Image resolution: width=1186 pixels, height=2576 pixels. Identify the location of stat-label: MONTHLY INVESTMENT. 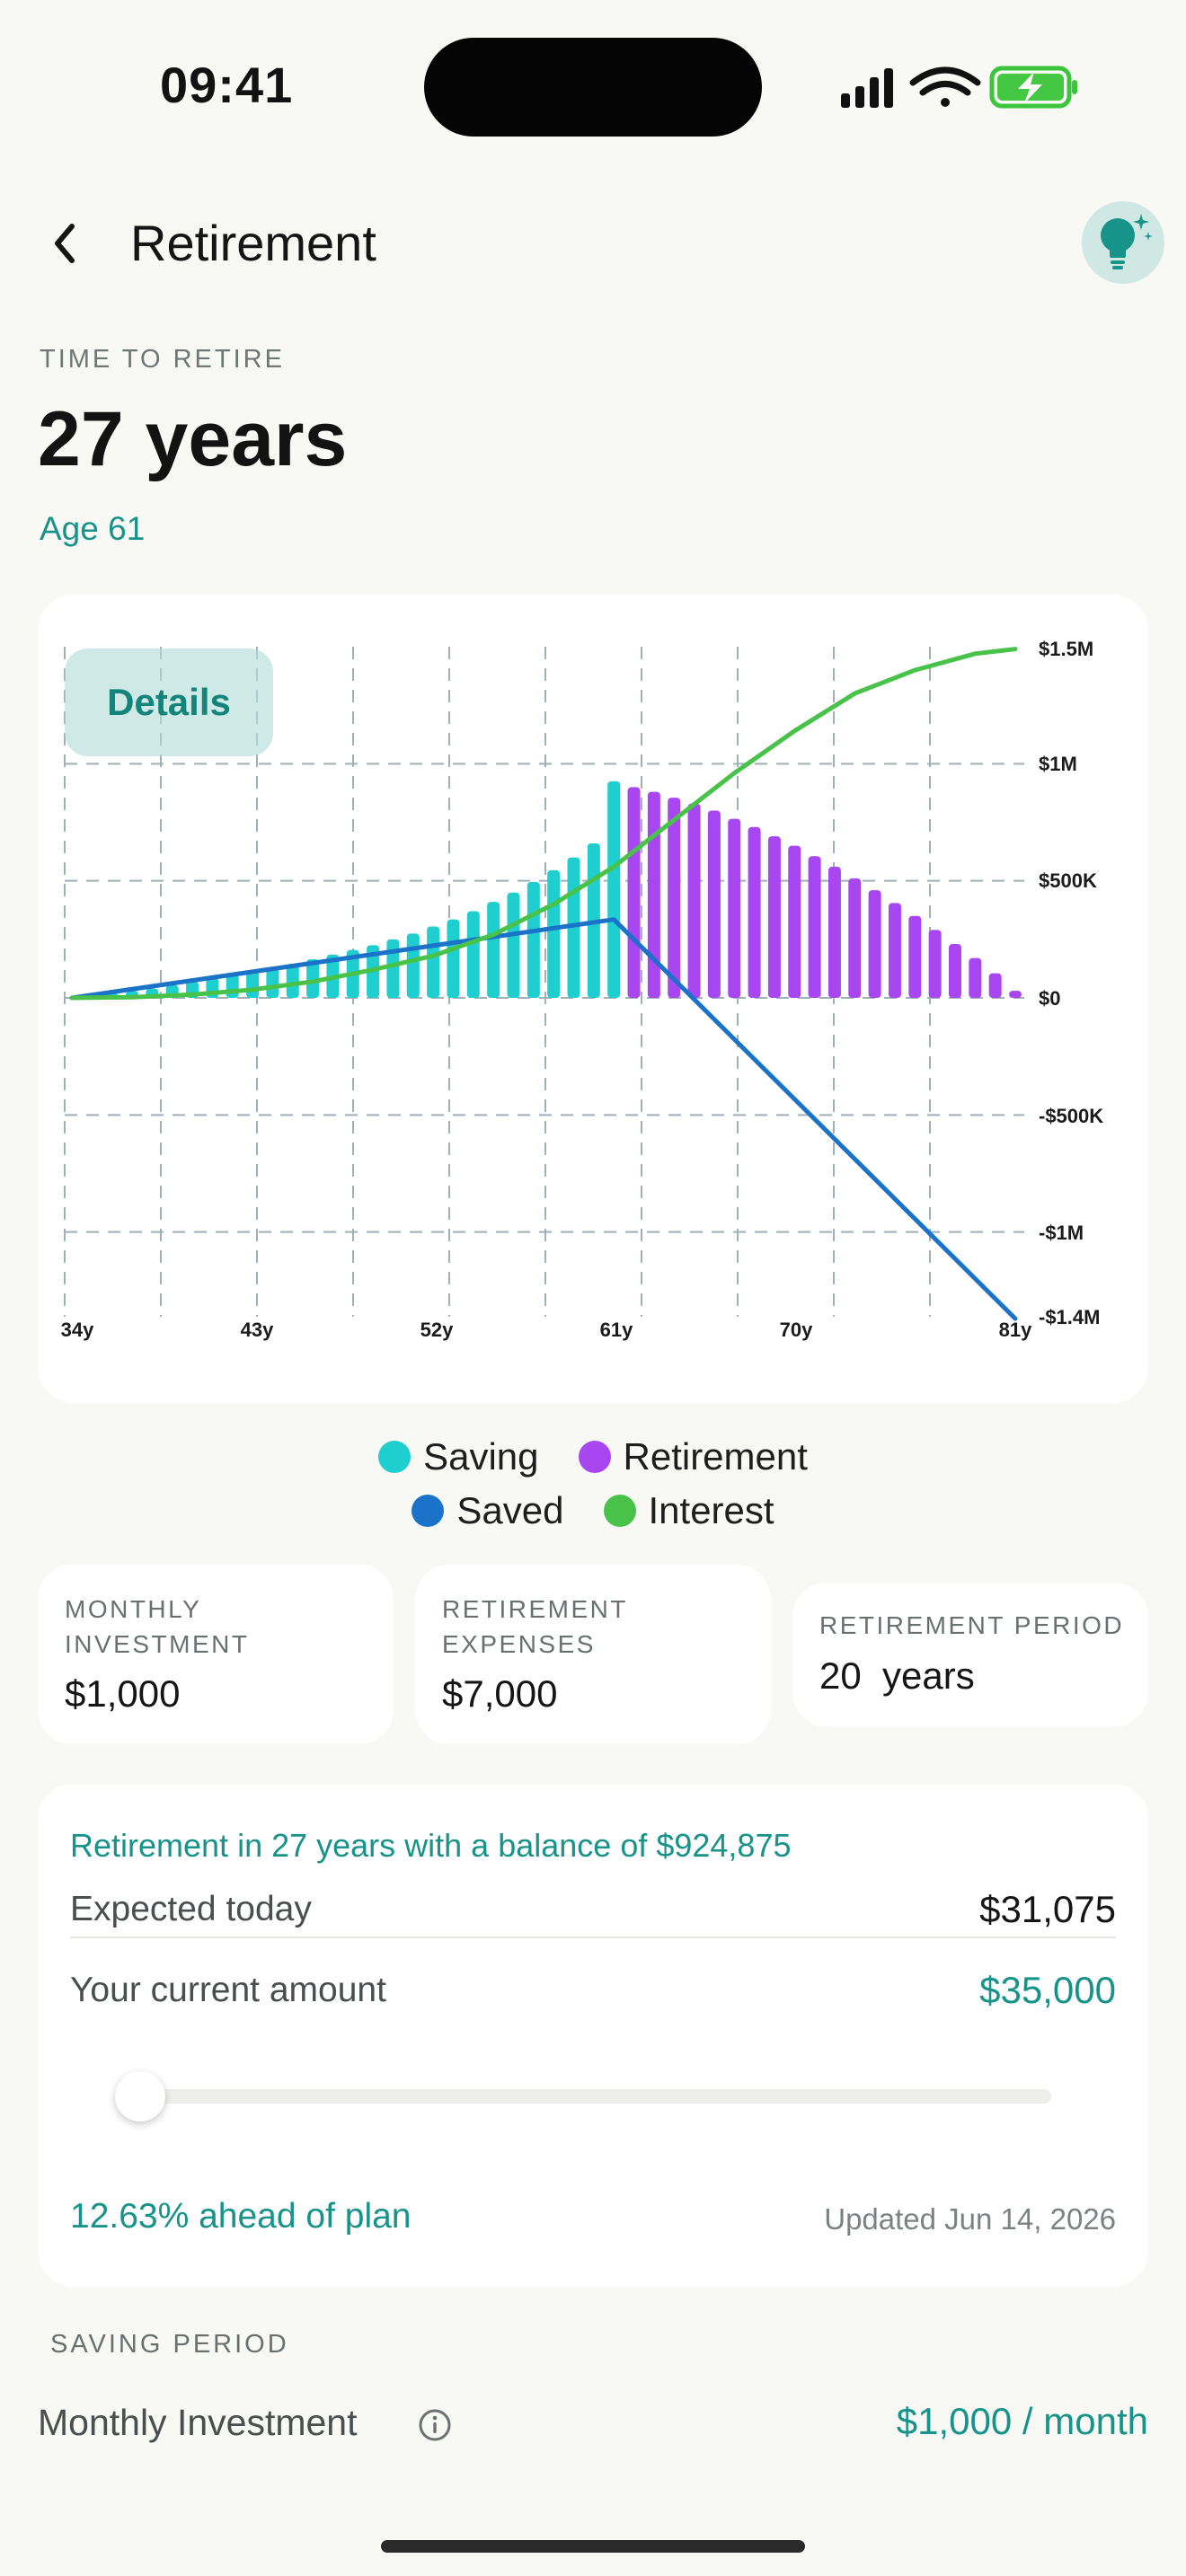
(157, 1627).